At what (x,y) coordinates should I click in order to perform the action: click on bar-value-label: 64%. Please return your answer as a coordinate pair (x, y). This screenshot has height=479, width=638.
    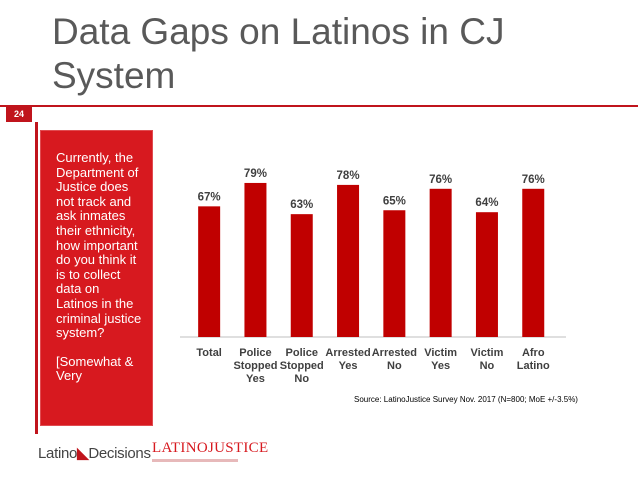
    Looking at the image, I should click on (486, 203).